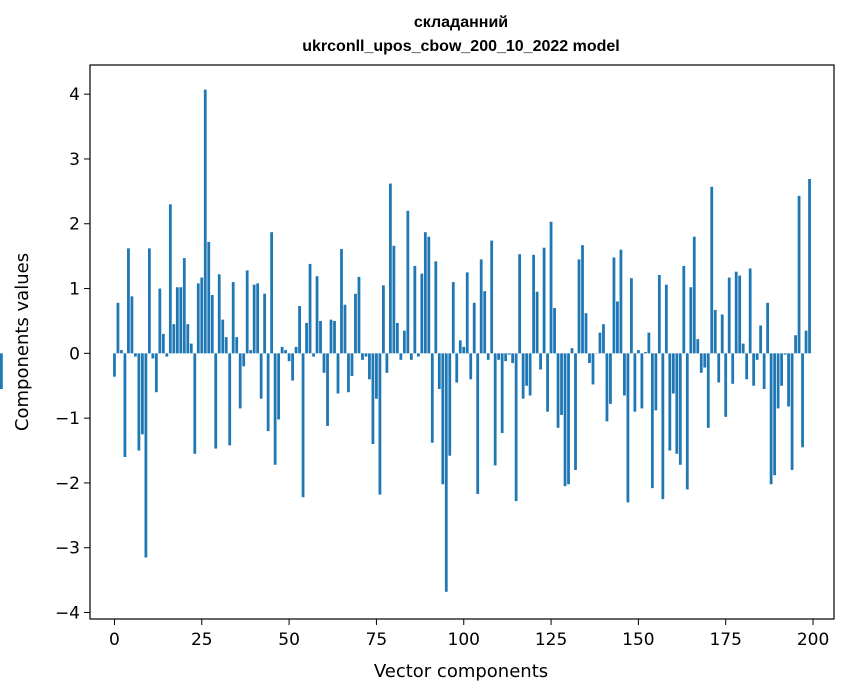 The width and height of the screenshot is (847, 700). I want to click on y-axis-label: Components values, so click(22, 342).